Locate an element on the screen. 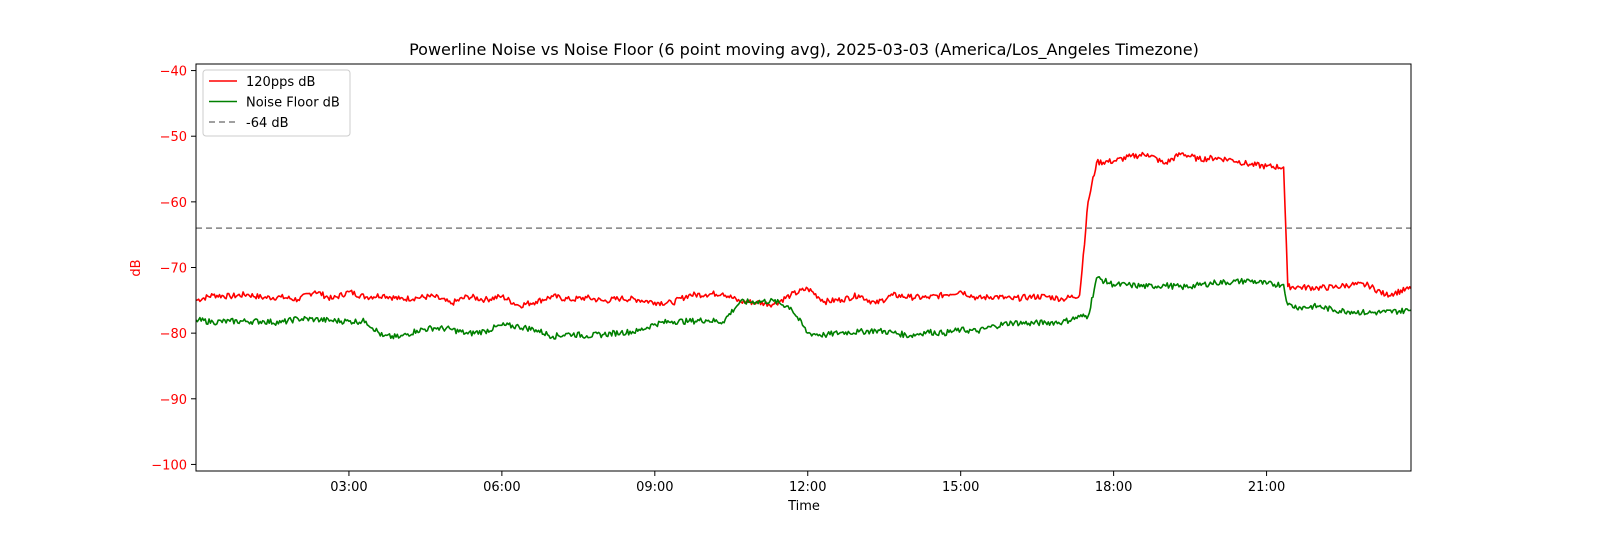  legend-label: Noise Floor dB is located at coordinates (293, 103).